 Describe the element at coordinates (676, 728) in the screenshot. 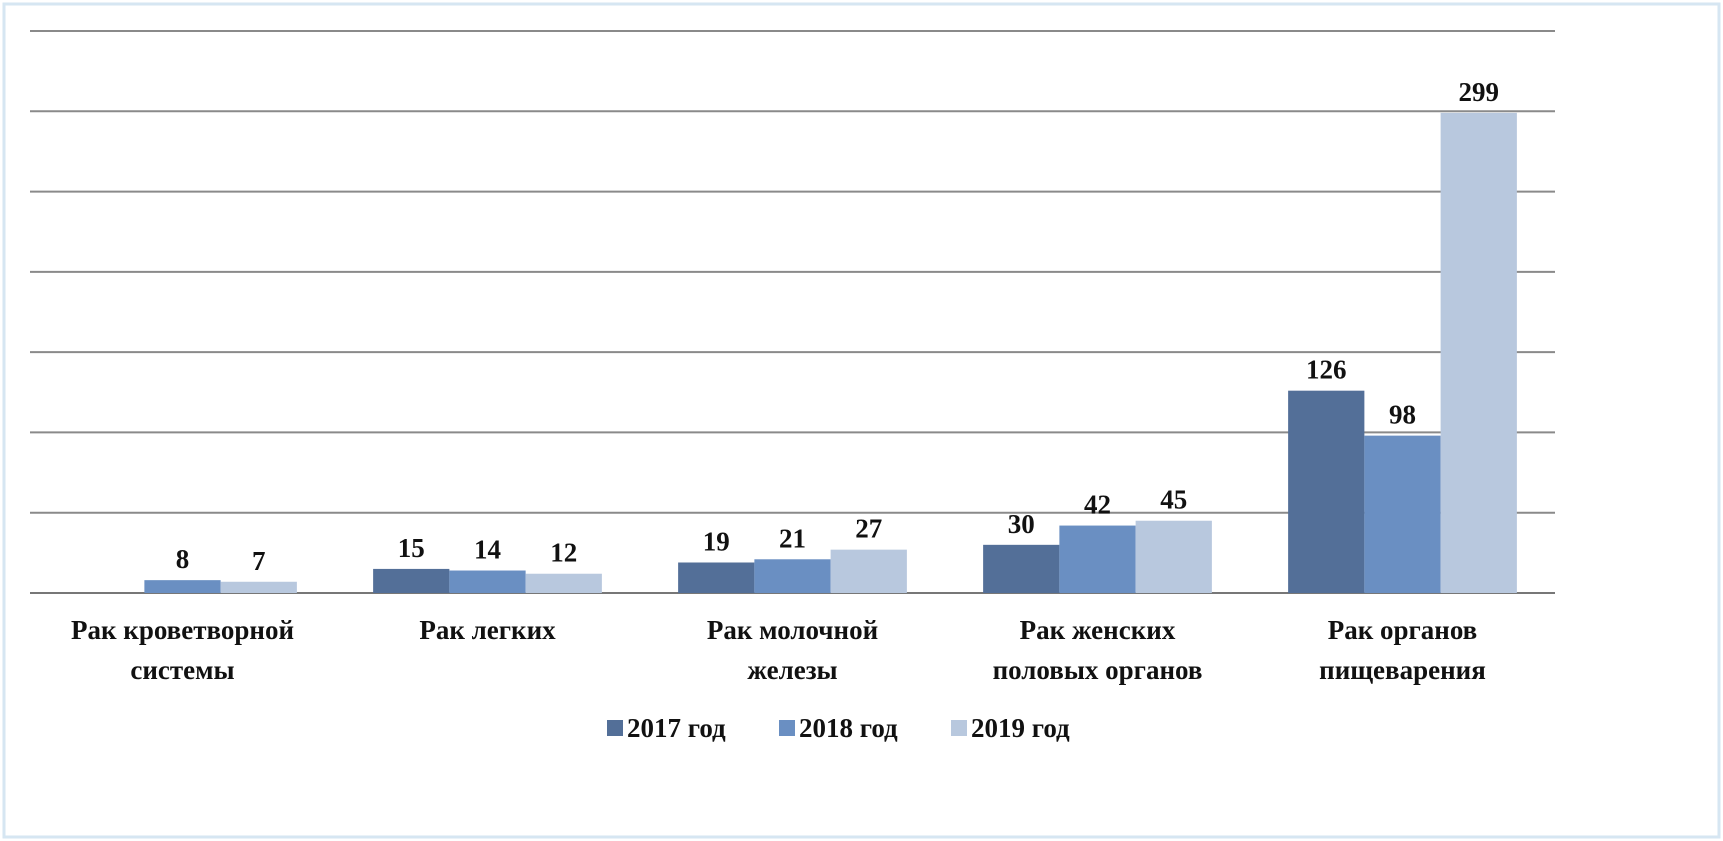

I see `legend-label: 2017 год` at that location.